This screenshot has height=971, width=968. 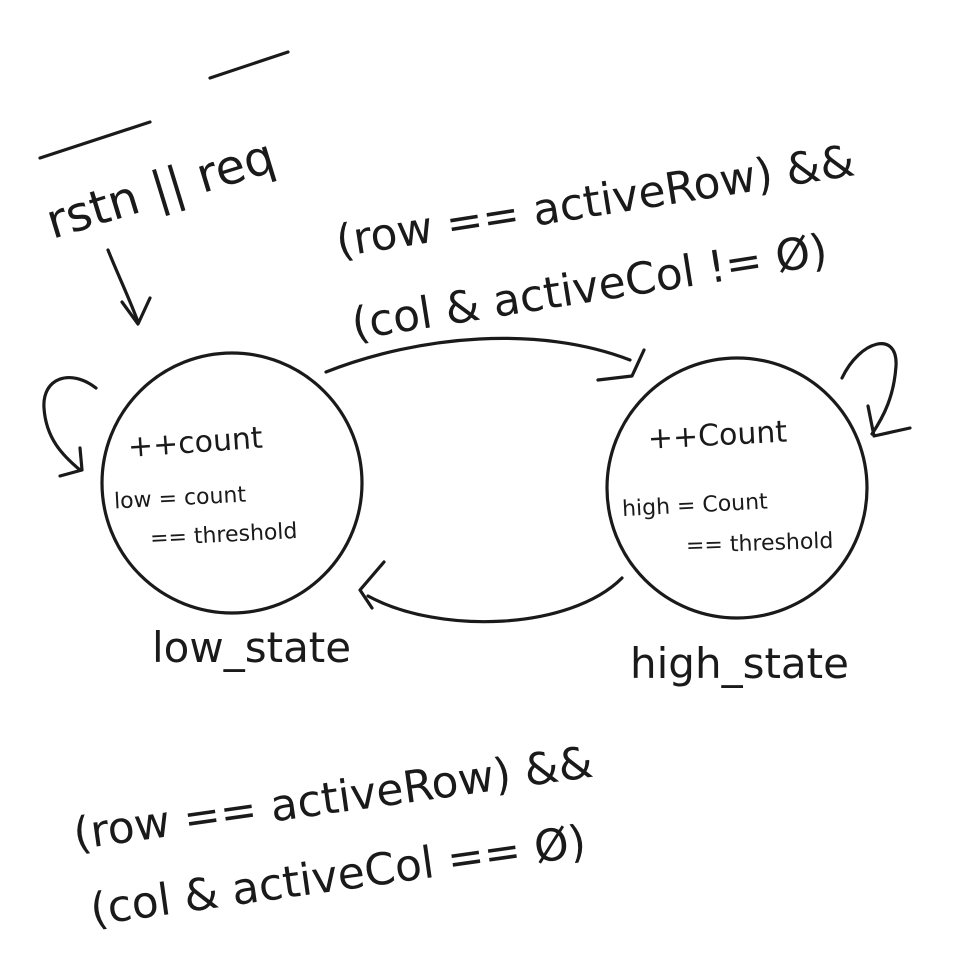 I want to click on transition-low-to-high-arc, so click(x=478, y=355).